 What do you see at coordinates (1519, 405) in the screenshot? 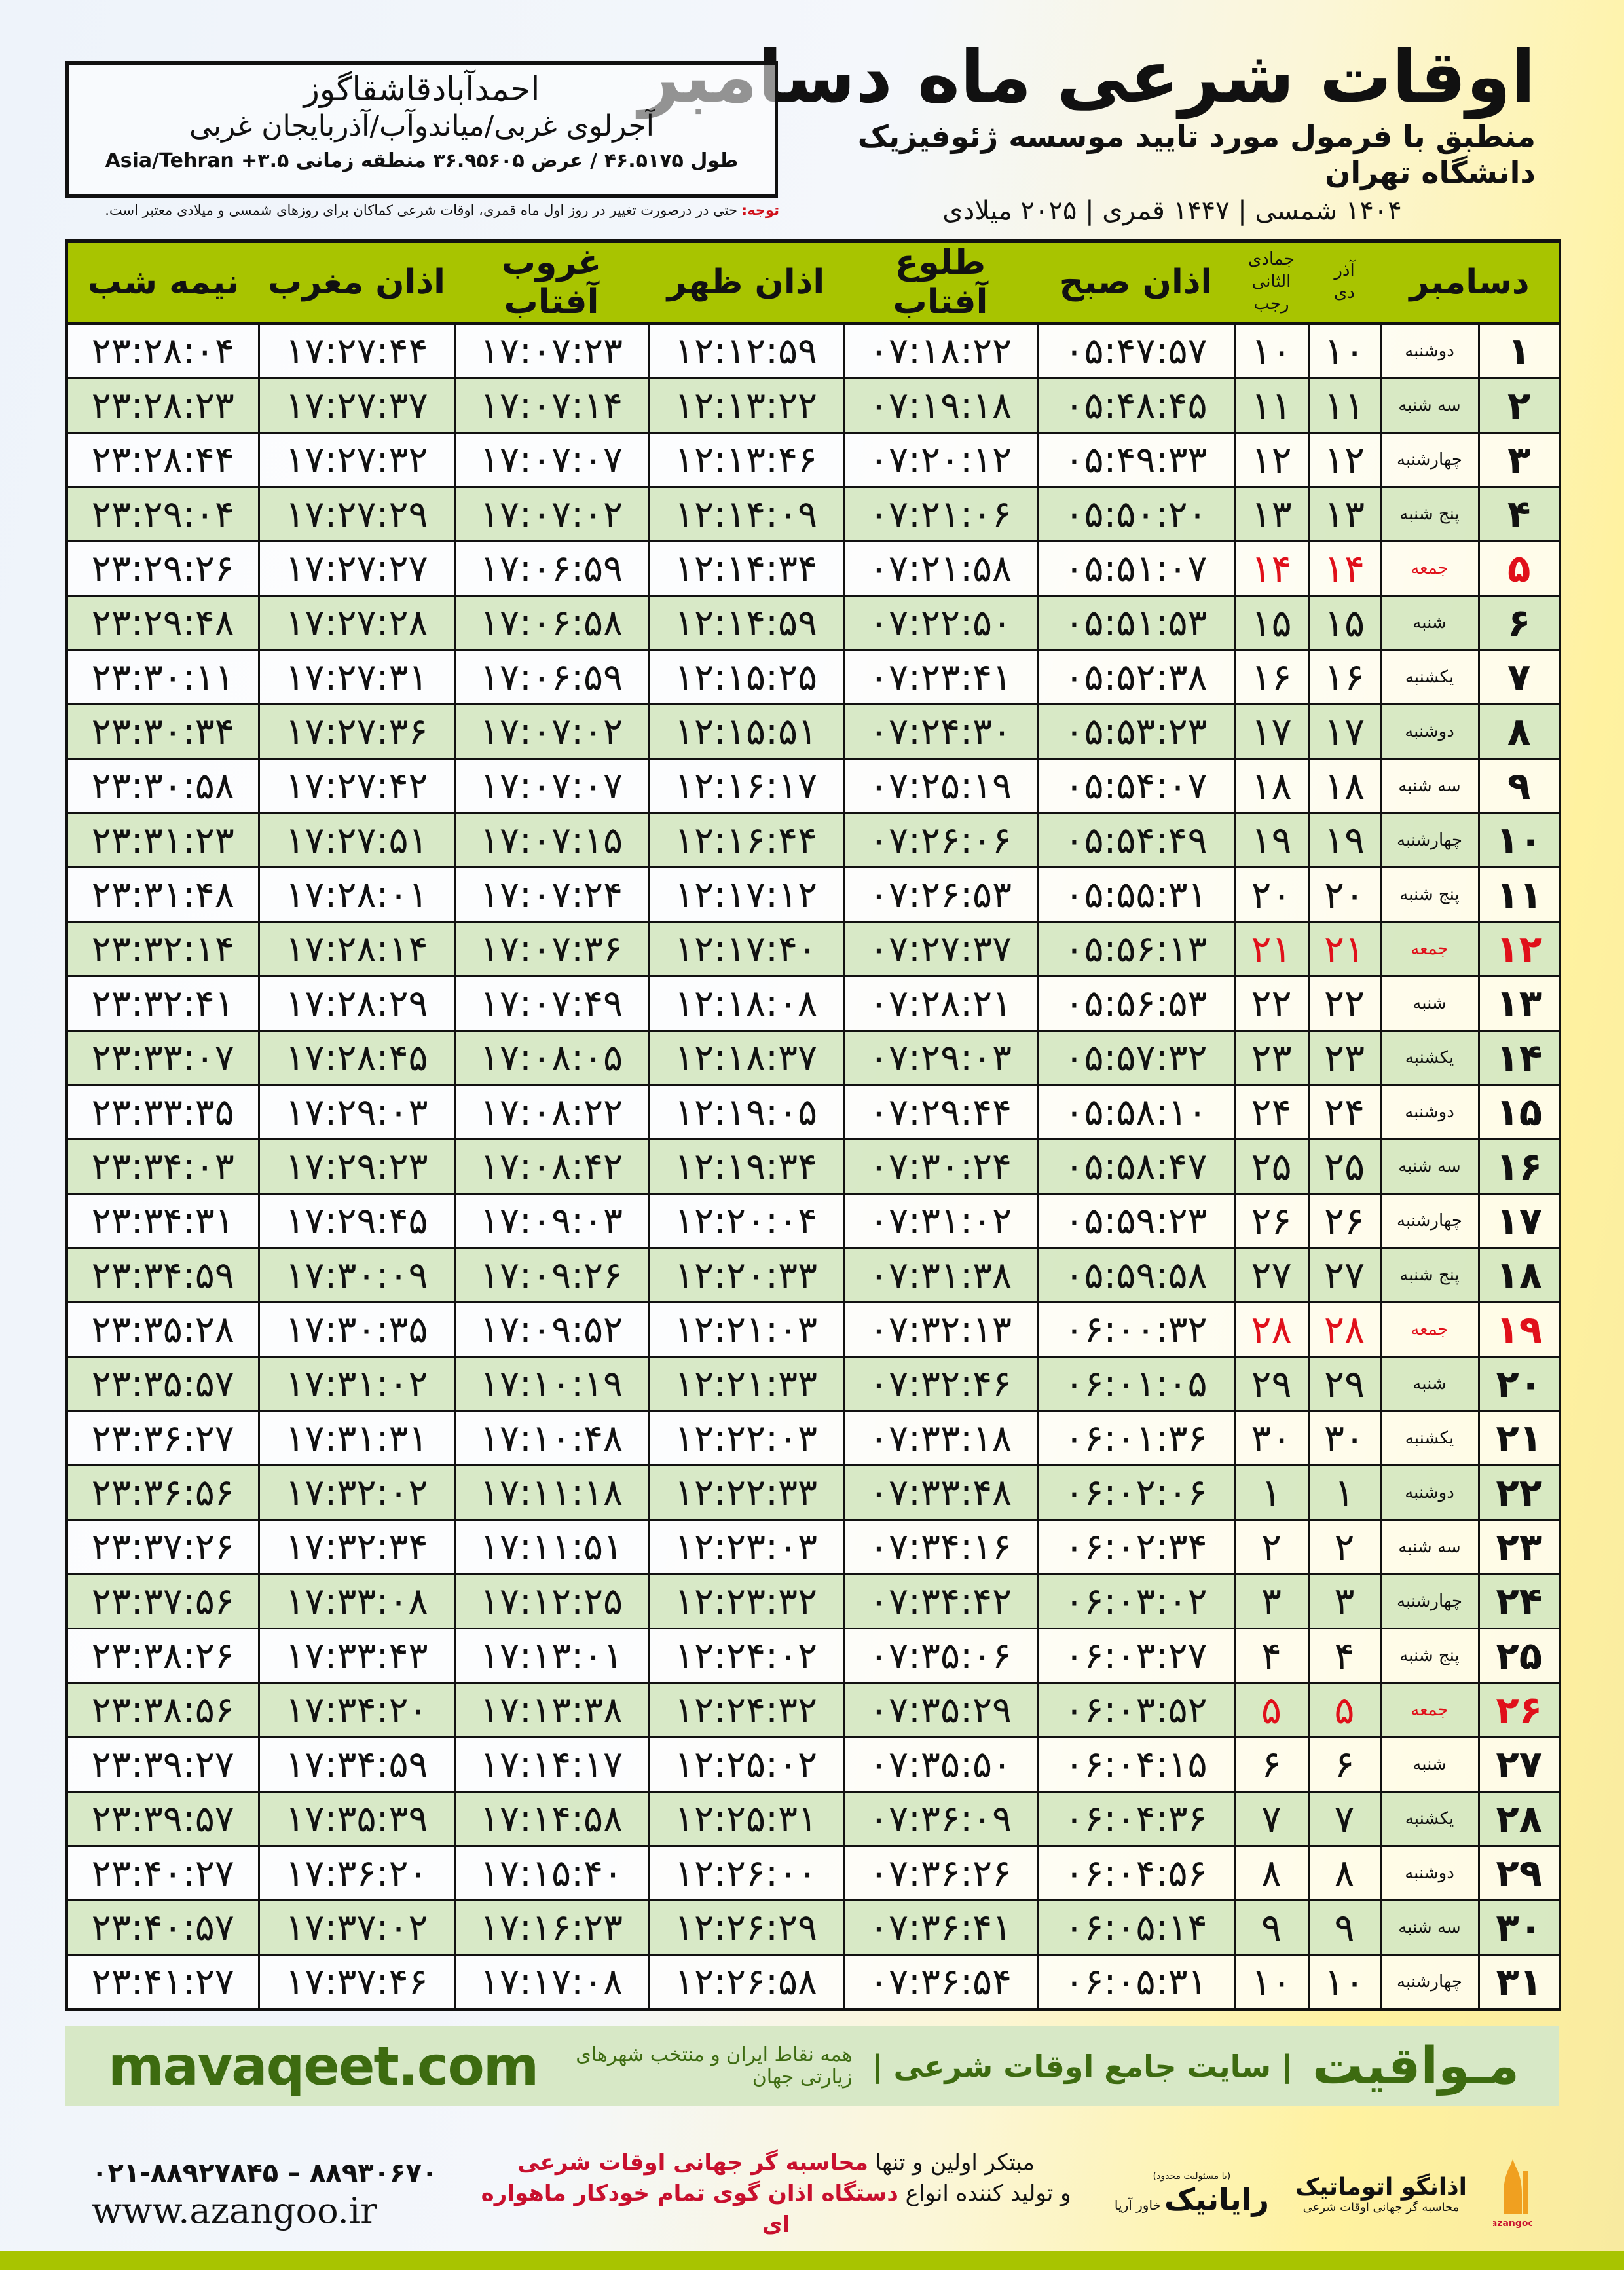
I see `day-number: ۲` at bounding box center [1519, 405].